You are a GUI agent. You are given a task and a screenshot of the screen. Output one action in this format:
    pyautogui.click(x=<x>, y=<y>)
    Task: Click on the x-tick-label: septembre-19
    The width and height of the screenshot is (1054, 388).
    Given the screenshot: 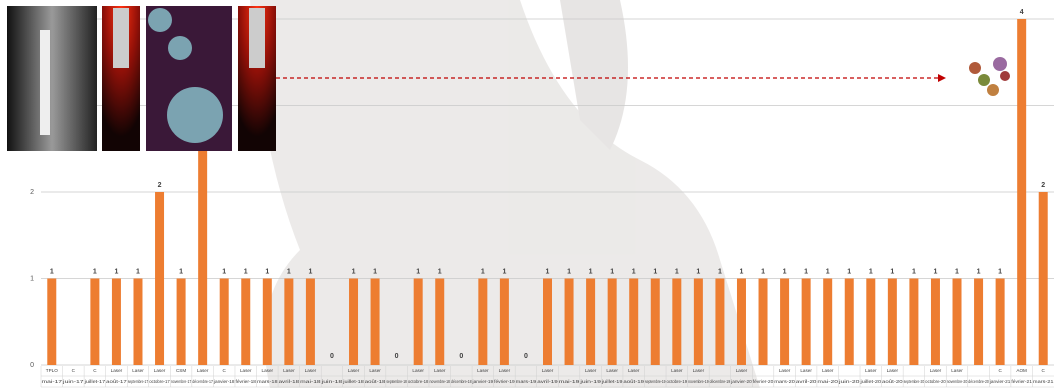 What is the action you would take?
    pyautogui.click(x=655, y=381)
    